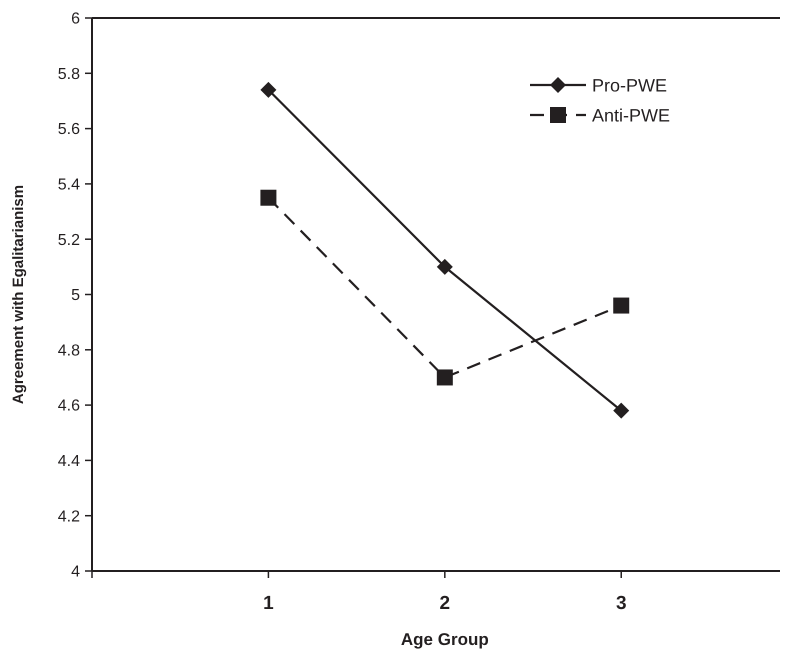 This screenshot has height=653, width=790. Describe the element at coordinates (69, 185) in the screenshot. I see `y-tick-label: 5.4` at that location.